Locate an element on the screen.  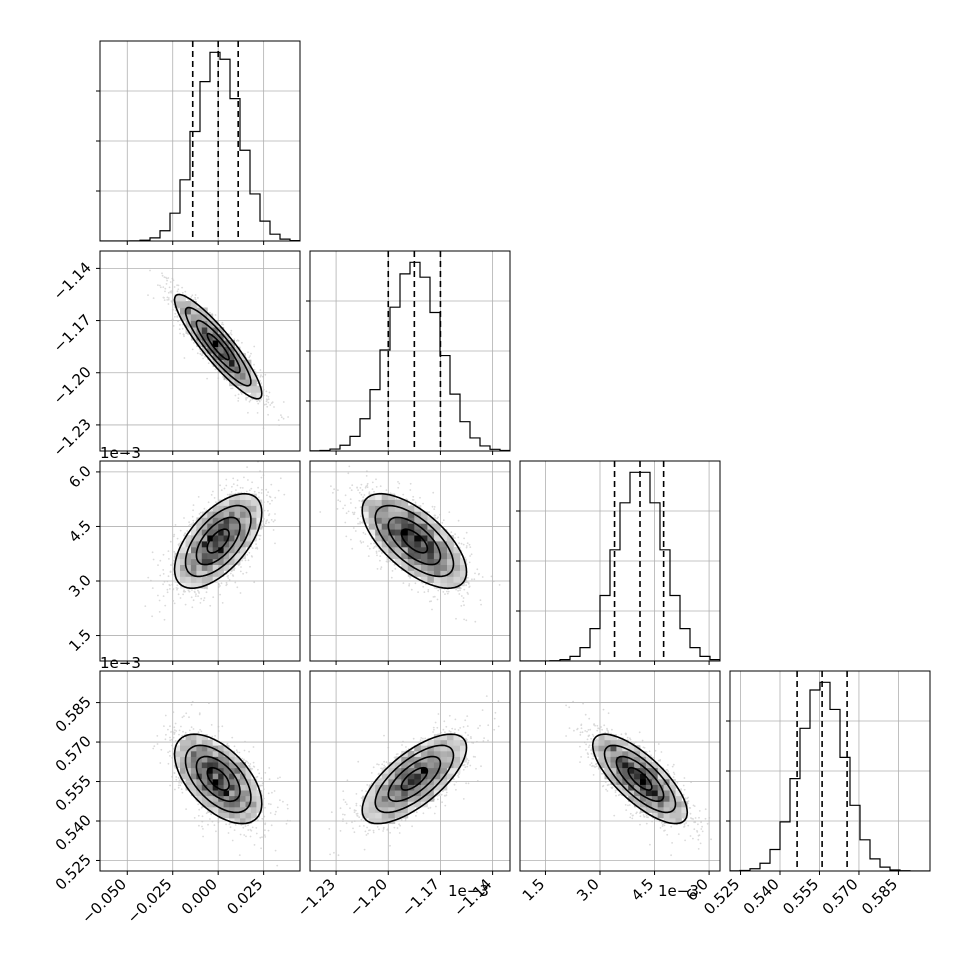
panel-content is located at coordinates (200, 351).